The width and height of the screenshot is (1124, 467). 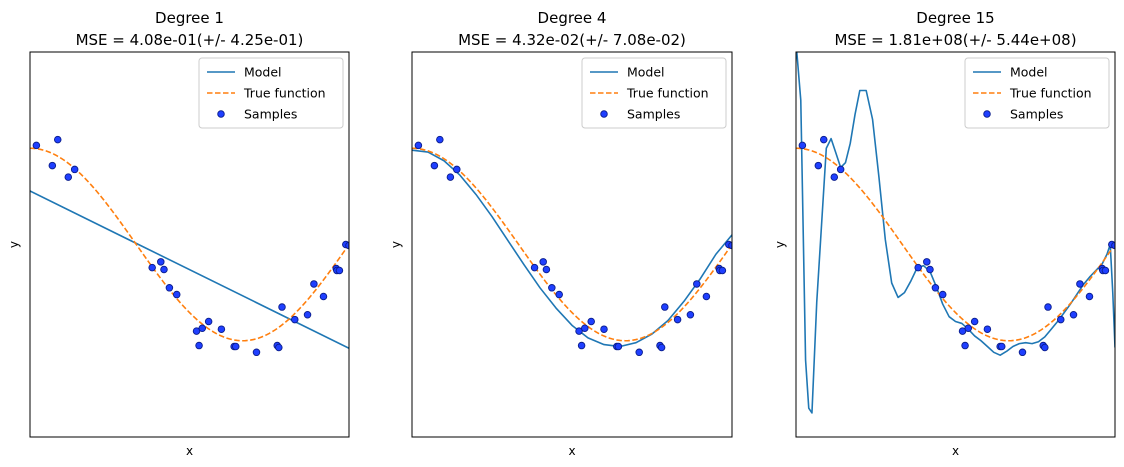 What do you see at coordinates (572, 18) in the screenshot?
I see `subplot-title: Degree 4` at bounding box center [572, 18].